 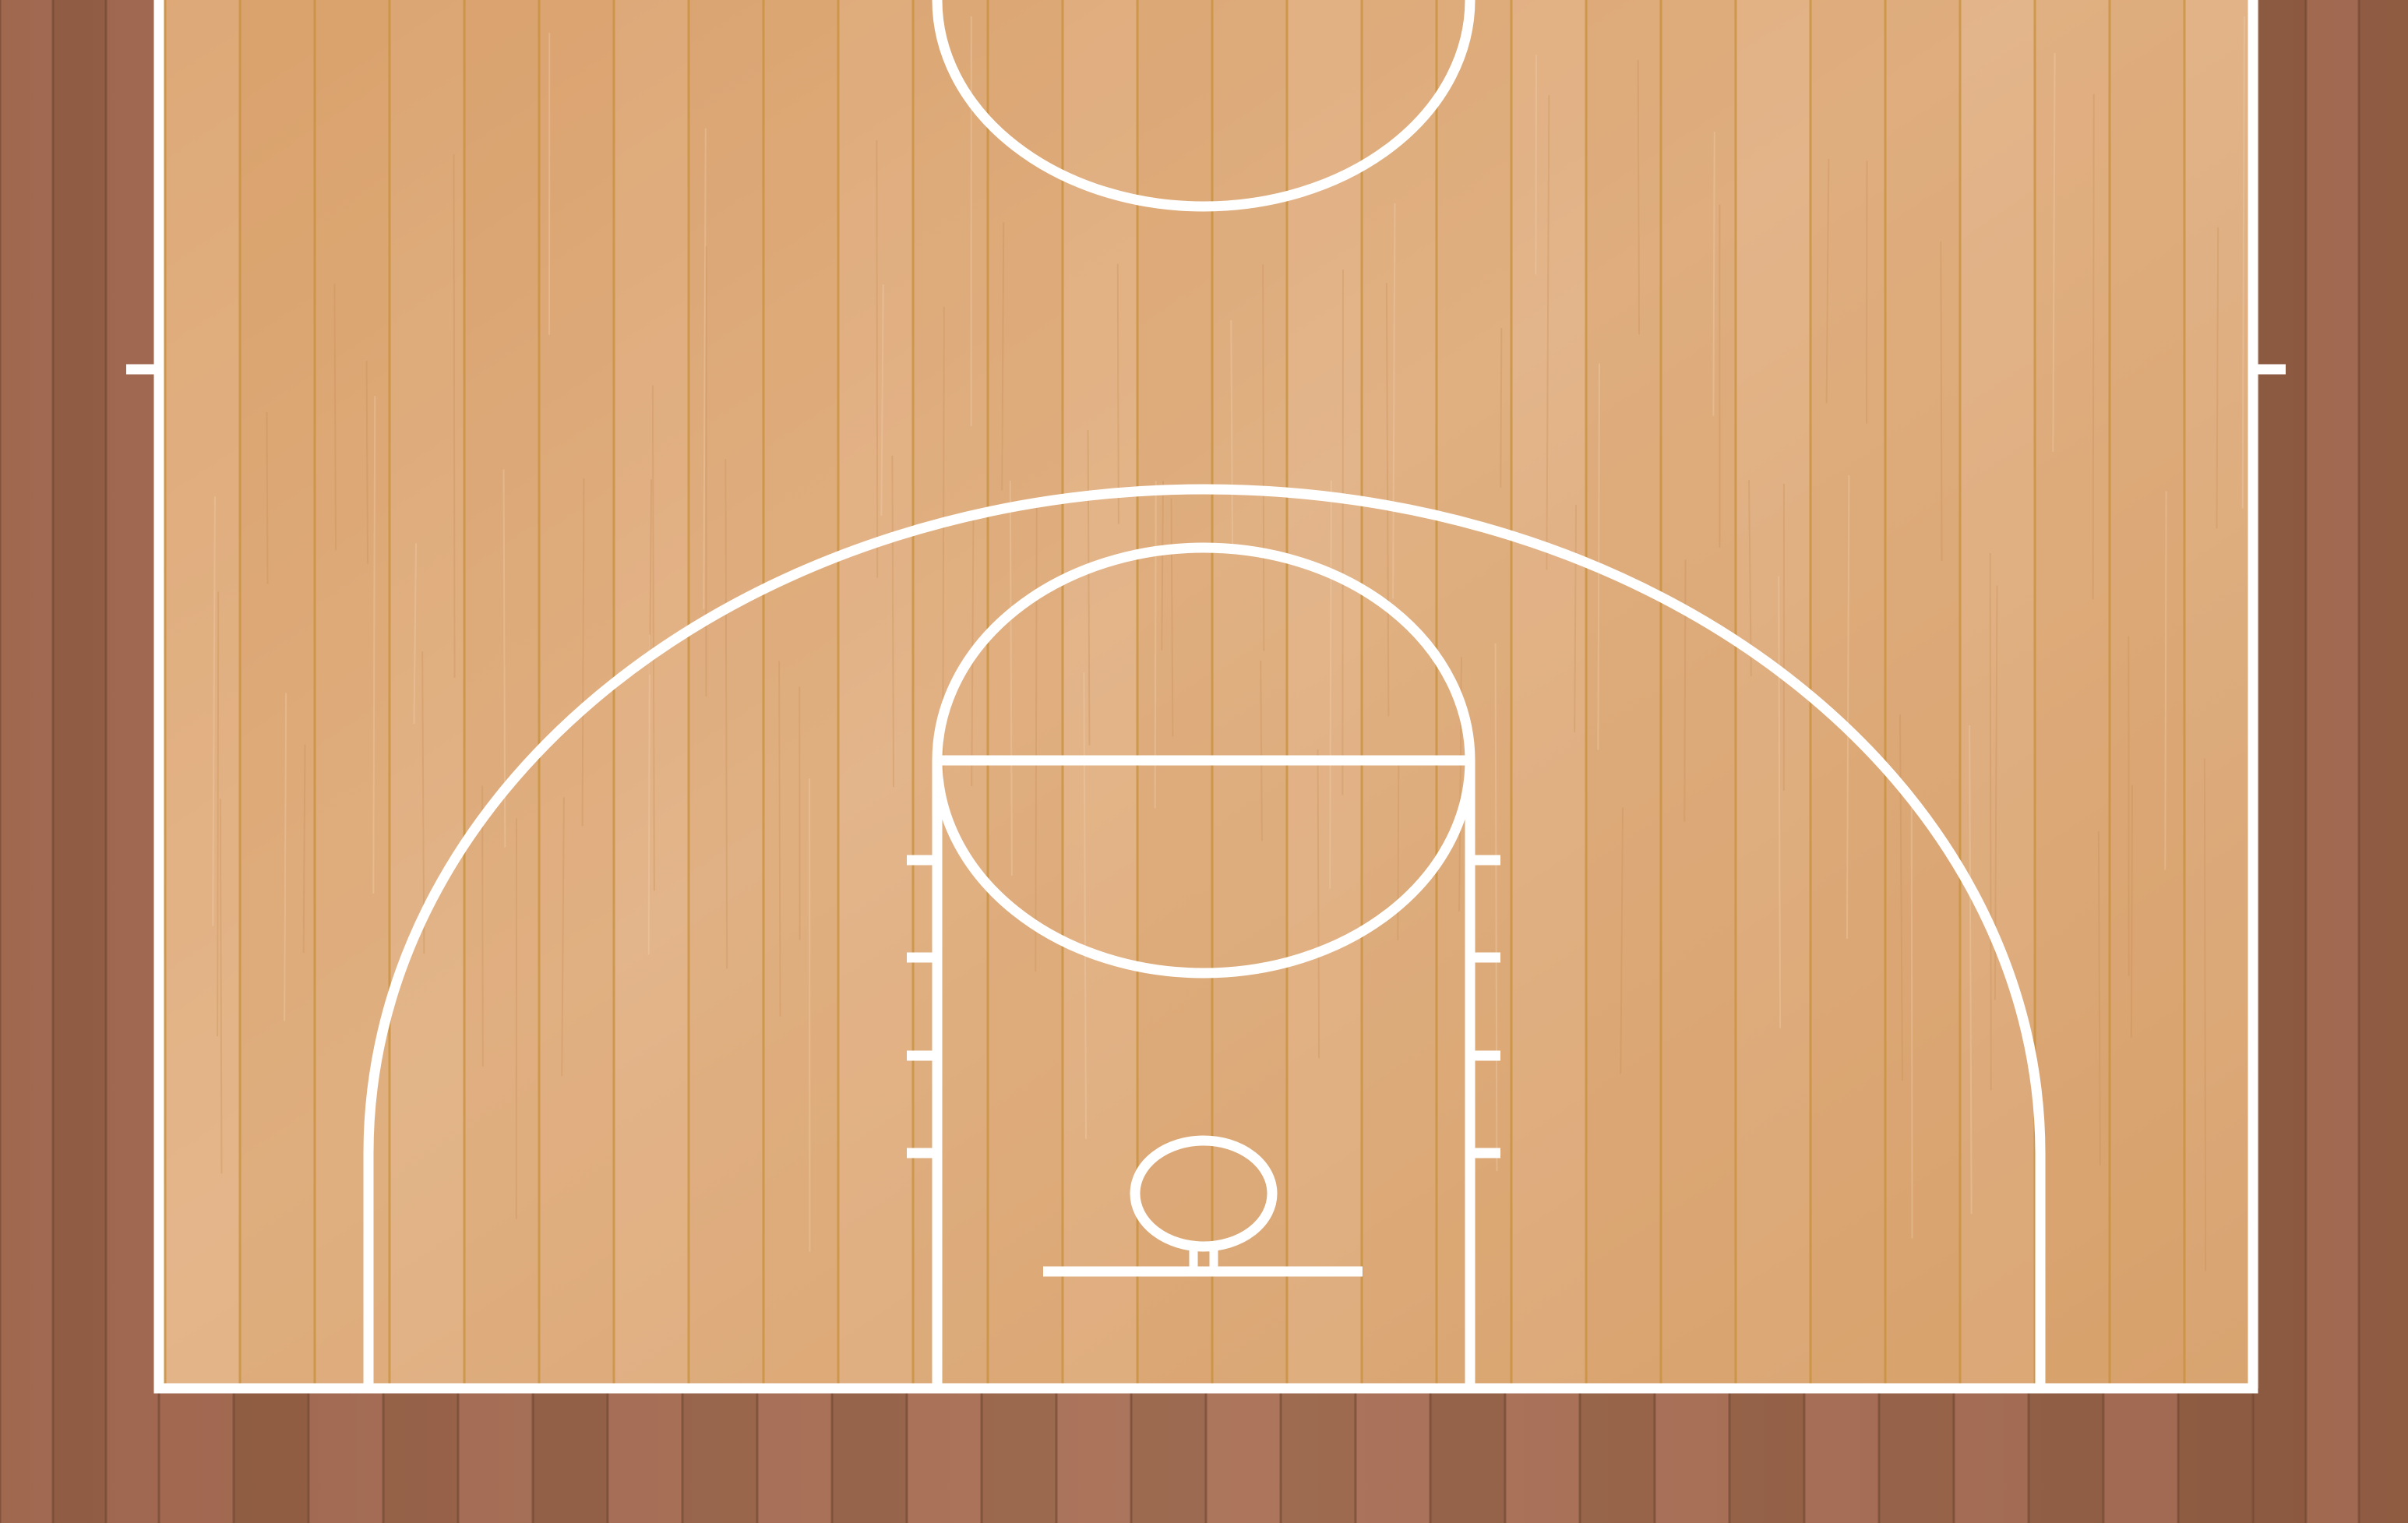 What do you see at coordinates (1204, 1193) in the screenshot?
I see `rim` at bounding box center [1204, 1193].